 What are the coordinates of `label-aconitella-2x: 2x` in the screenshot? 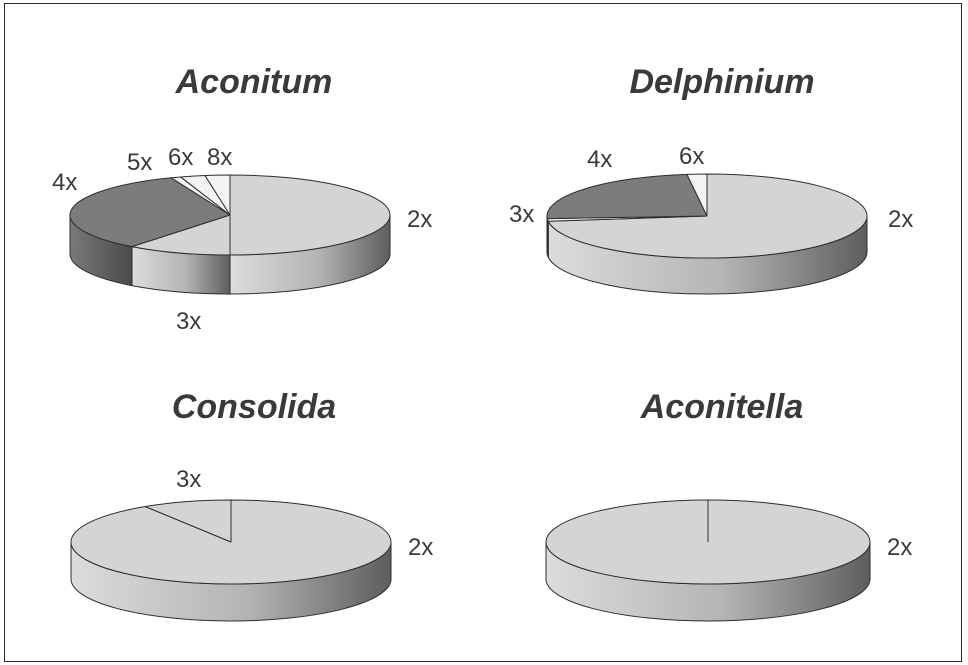 It's located at (899, 547).